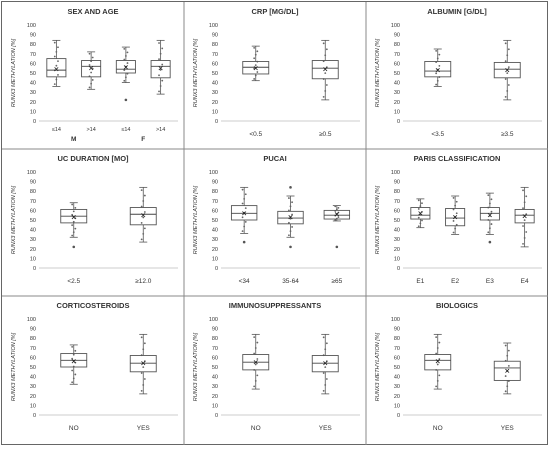 The width and height of the screenshot is (550, 452). Describe the element at coordinates (160, 86) in the screenshot. I see `box-4: >14` at that location.